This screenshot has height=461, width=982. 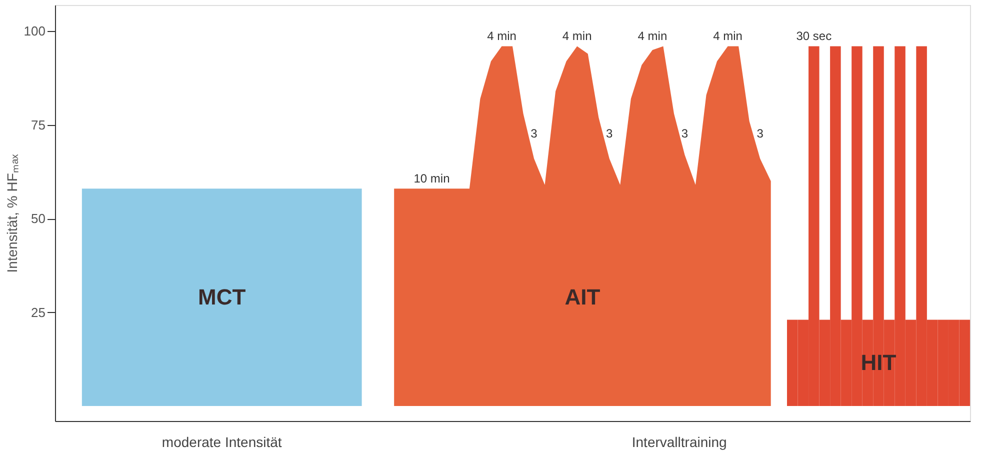 I want to click on y-tick-label: 75, so click(x=38, y=124).